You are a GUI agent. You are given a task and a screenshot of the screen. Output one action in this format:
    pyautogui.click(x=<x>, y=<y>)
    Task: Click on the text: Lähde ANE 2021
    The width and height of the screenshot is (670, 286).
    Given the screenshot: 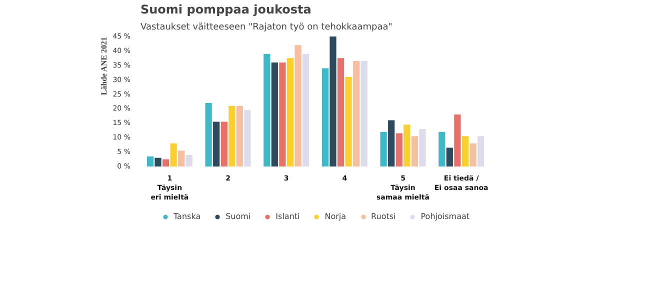 What is the action you would take?
    pyautogui.click(x=104, y=66)
    